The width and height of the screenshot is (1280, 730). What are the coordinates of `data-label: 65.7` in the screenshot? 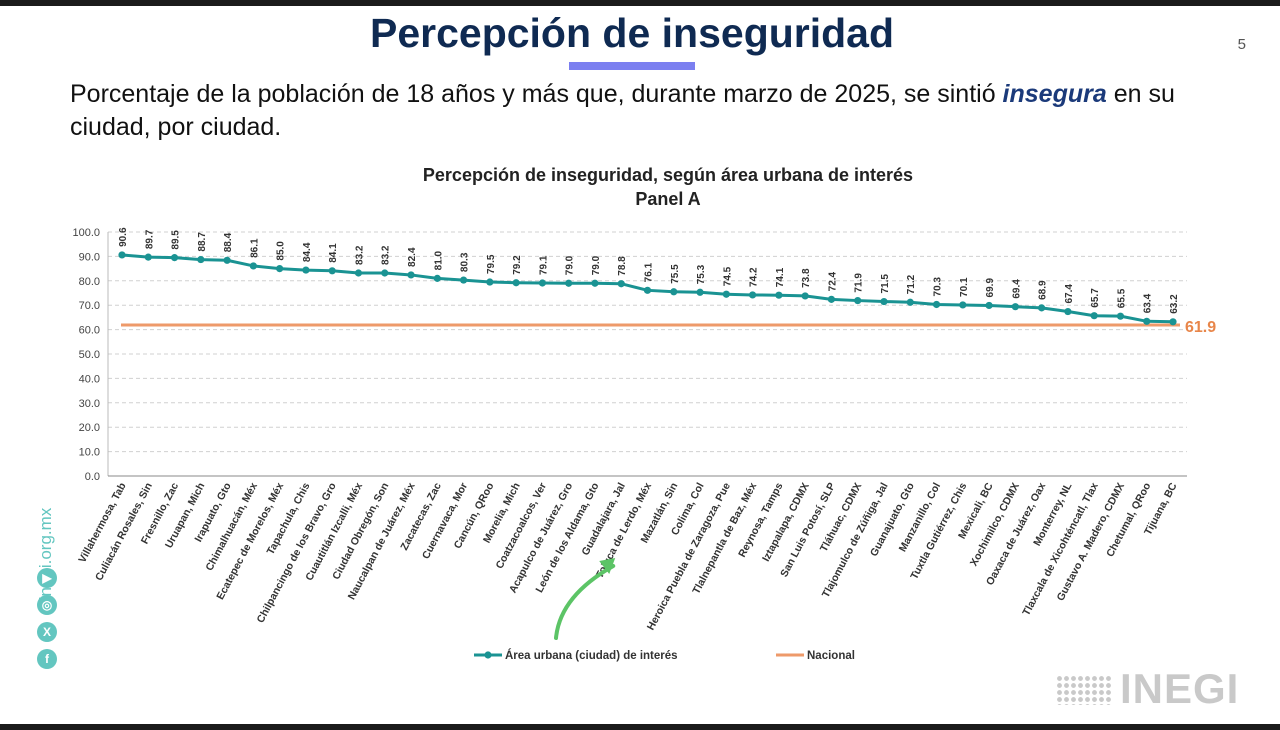 It's located at (1095, 298).